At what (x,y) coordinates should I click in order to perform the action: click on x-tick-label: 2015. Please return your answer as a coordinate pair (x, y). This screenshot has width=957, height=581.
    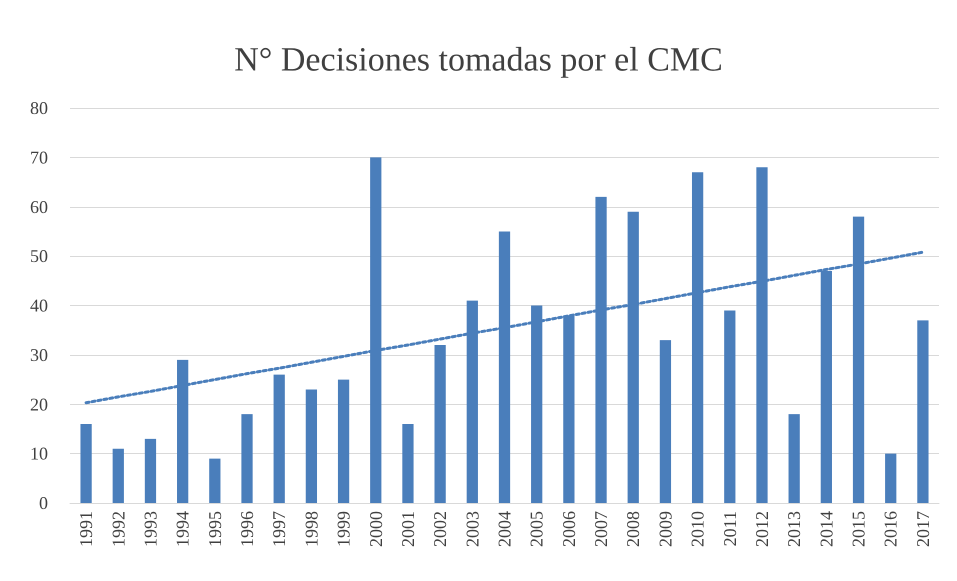
    Looking at the image, I should click on (858, 529).